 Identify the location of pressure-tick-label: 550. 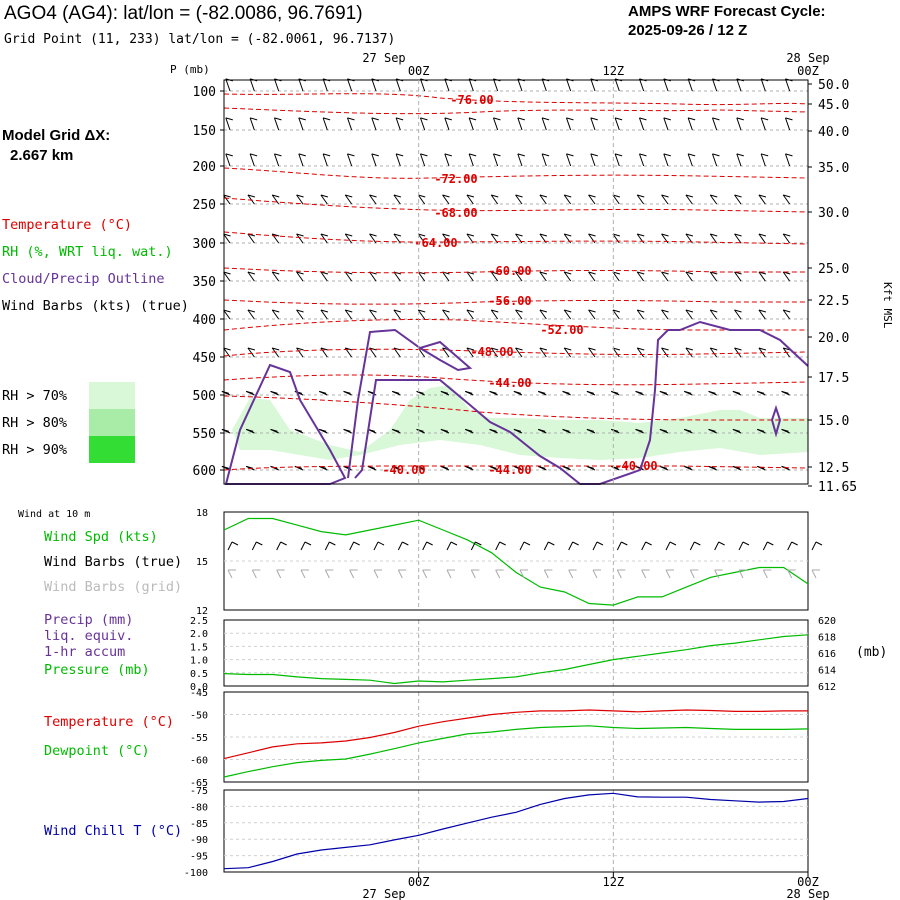
(204, 434).